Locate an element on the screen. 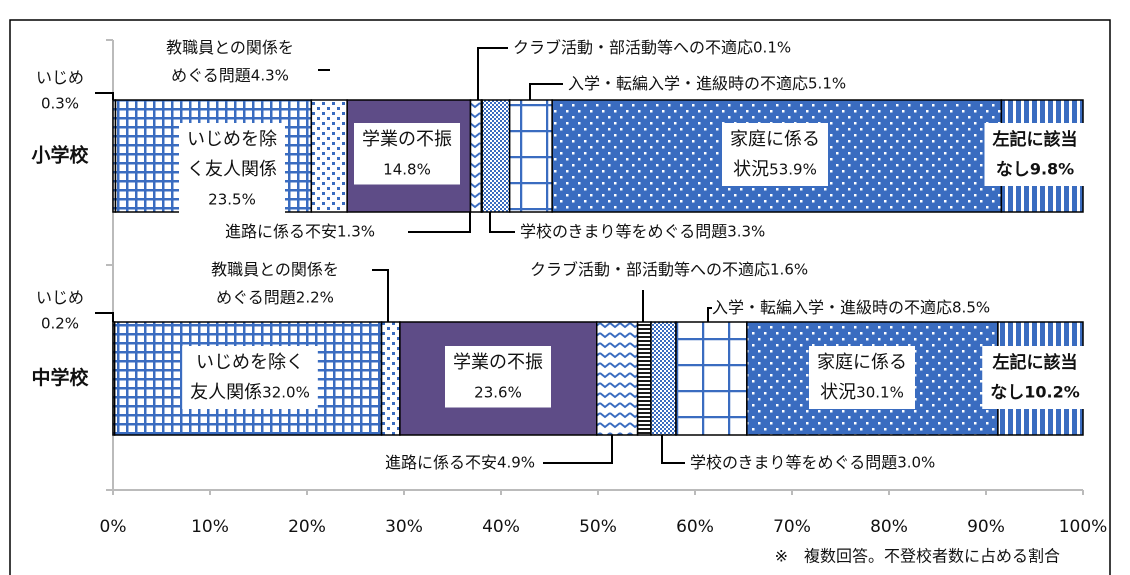 The height and width of the screenshot is (575, 1130). data-label: クラブ活動・部活動等への不適応 1.6% is located at coordinates (669, 291).